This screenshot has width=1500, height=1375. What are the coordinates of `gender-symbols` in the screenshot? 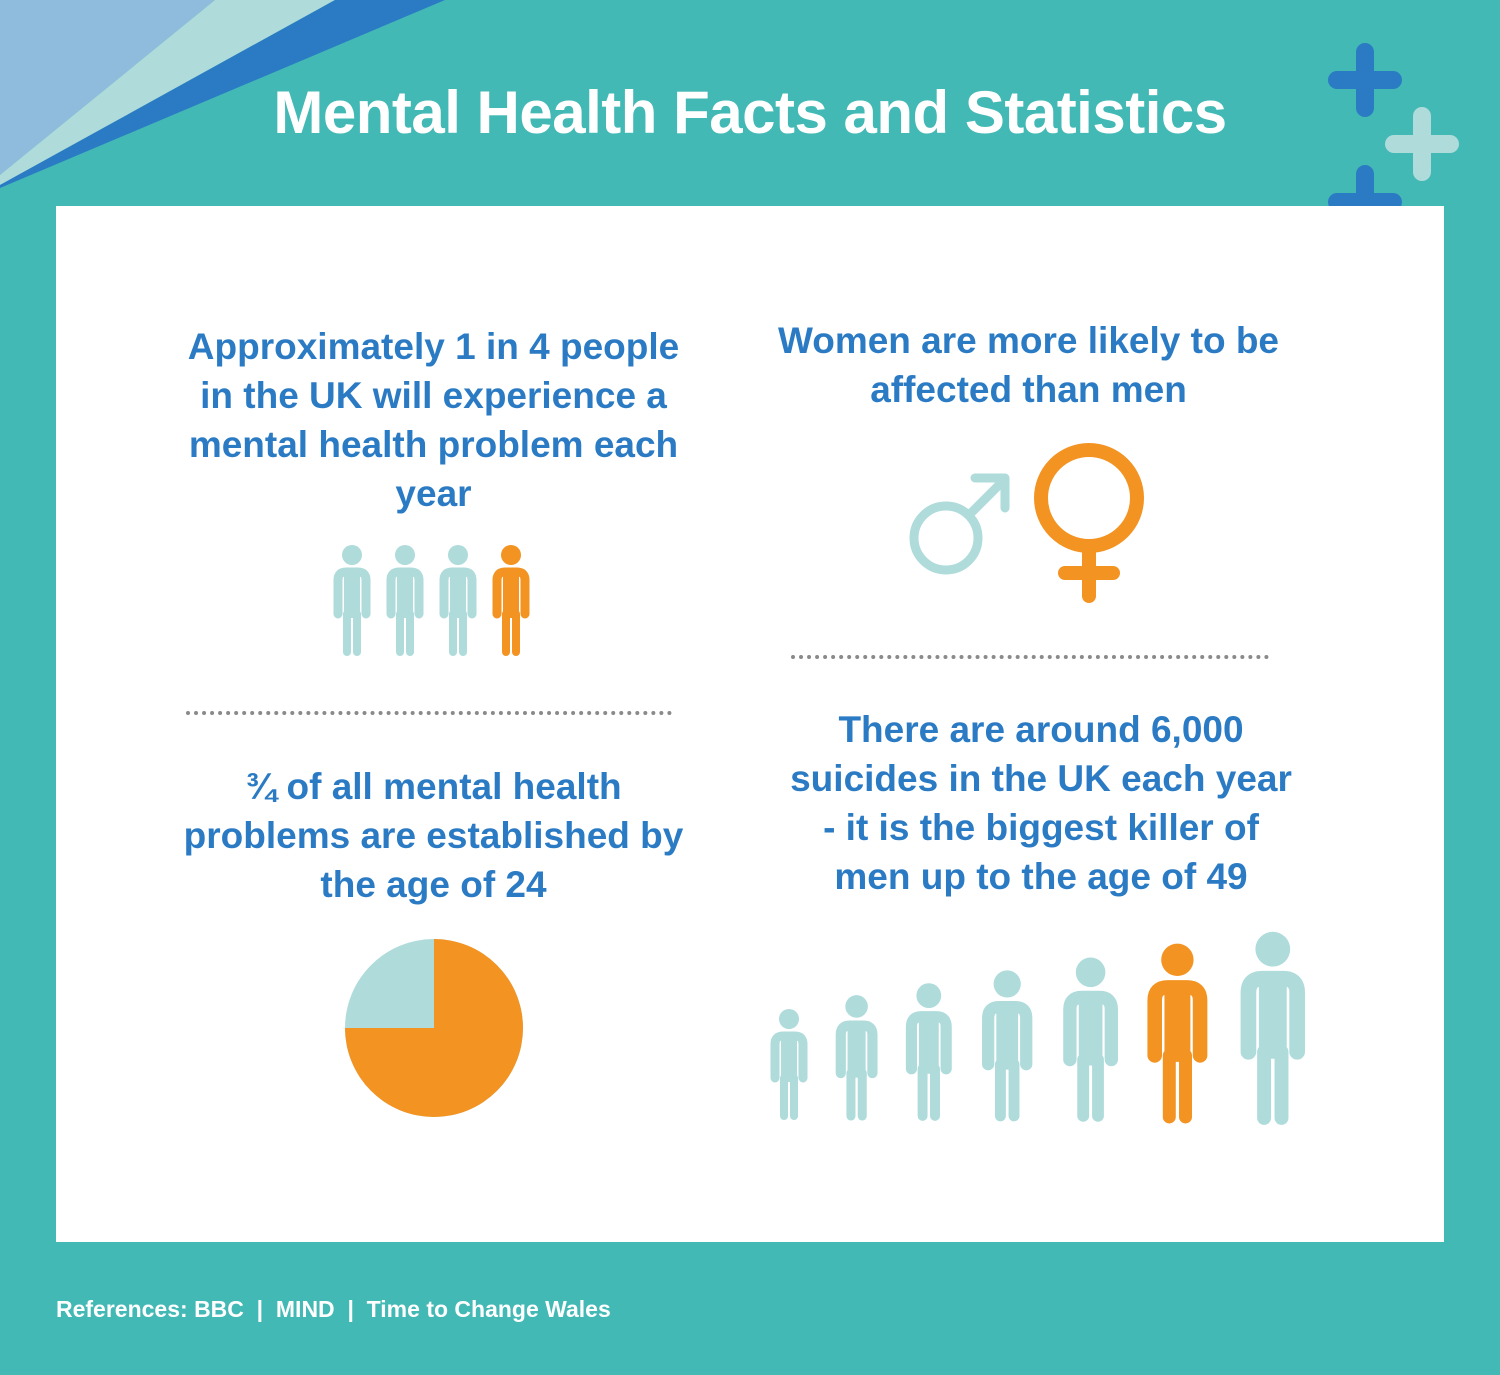 It's located at (1031, 523).